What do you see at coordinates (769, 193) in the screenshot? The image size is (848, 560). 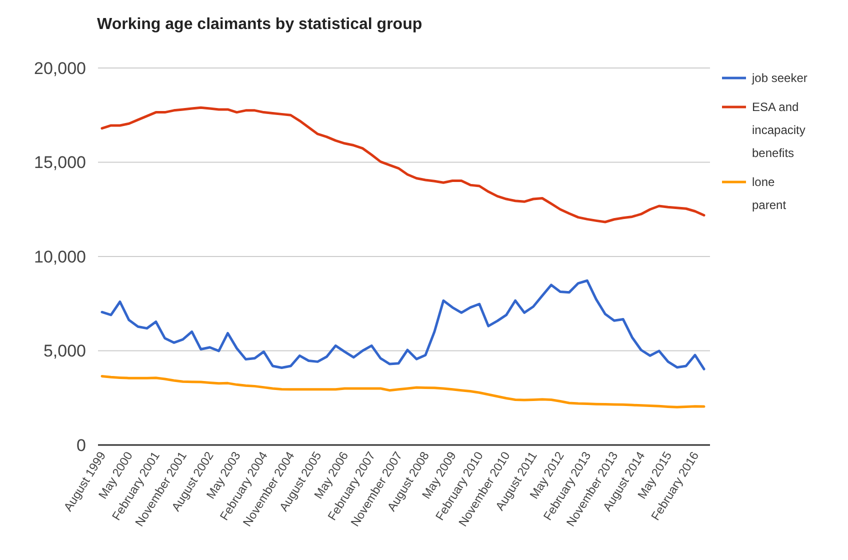 I see `legend-label: lone parent` at bounding box center [769, 193].